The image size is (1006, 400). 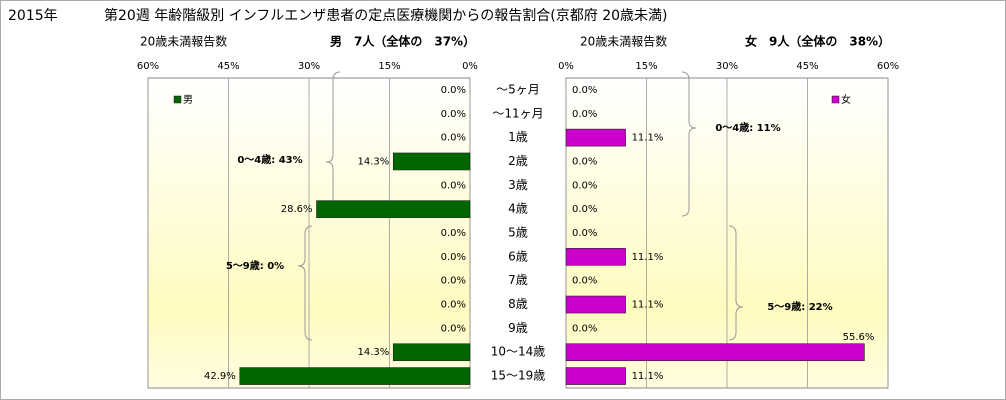 What do you see at coordinates (817, 41) in the screenshot?
I see `subtitle: 女 9人（全体の 38%）` at bounding box center [817, 41].